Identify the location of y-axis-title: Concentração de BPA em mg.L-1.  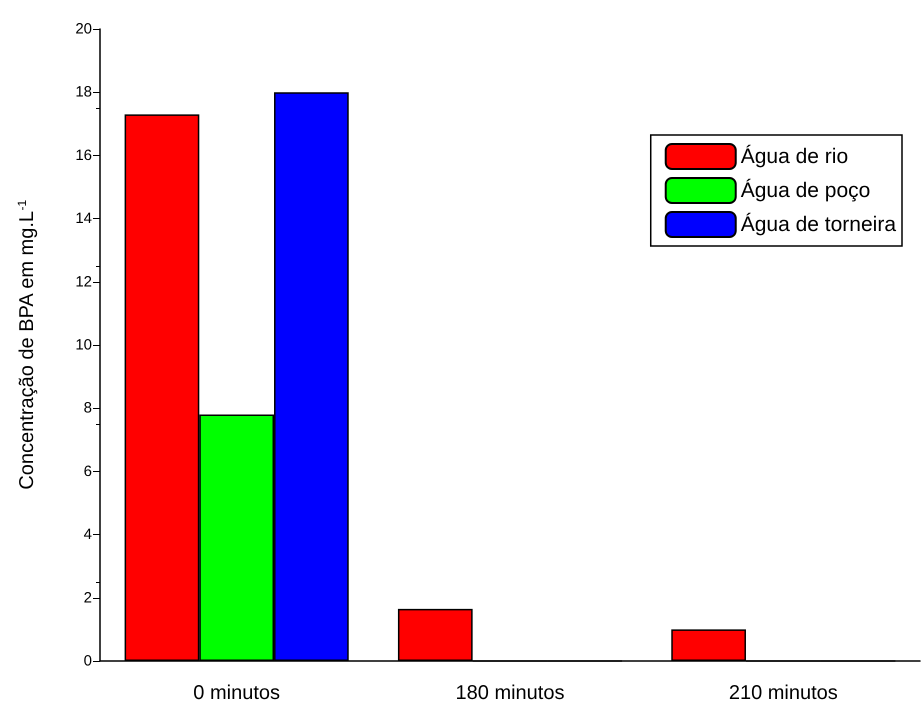
(26, 344).